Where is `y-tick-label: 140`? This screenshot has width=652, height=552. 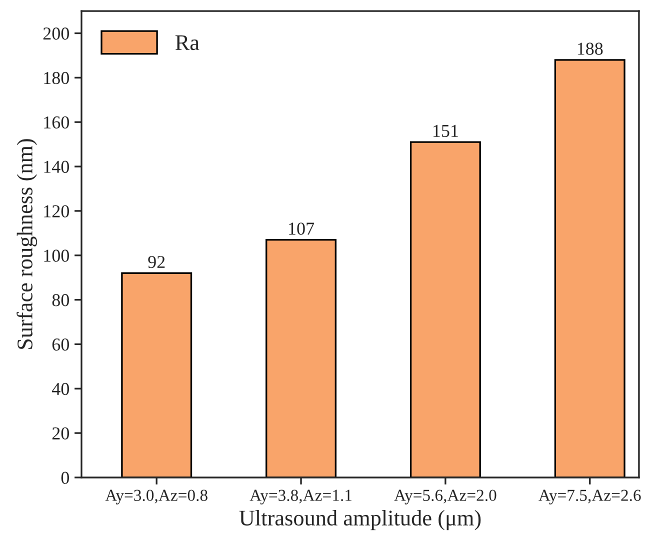 y-tick-label: 140 is located at coordinates (57, 166).